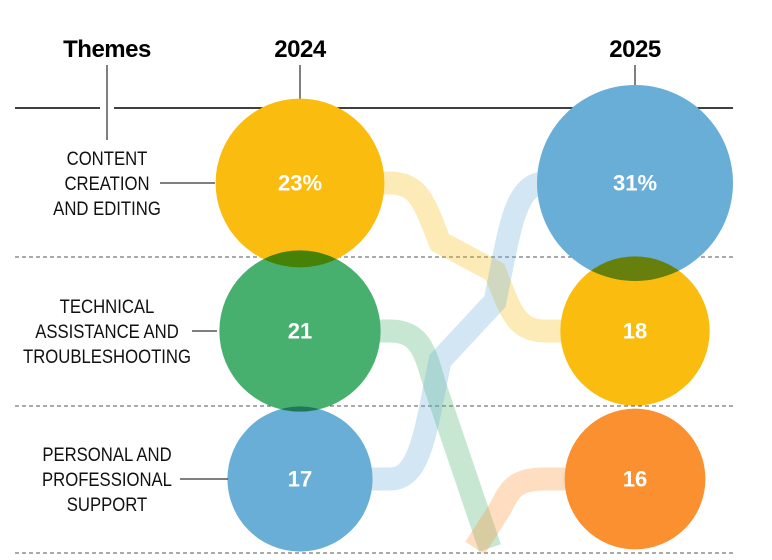 This screenshot has width=772, height=560. What do you see at coordinates (107, 356) in the screenshot?
I see `theme-label-line: TROUBLESHOOTING` at bounding box center [107, 356].